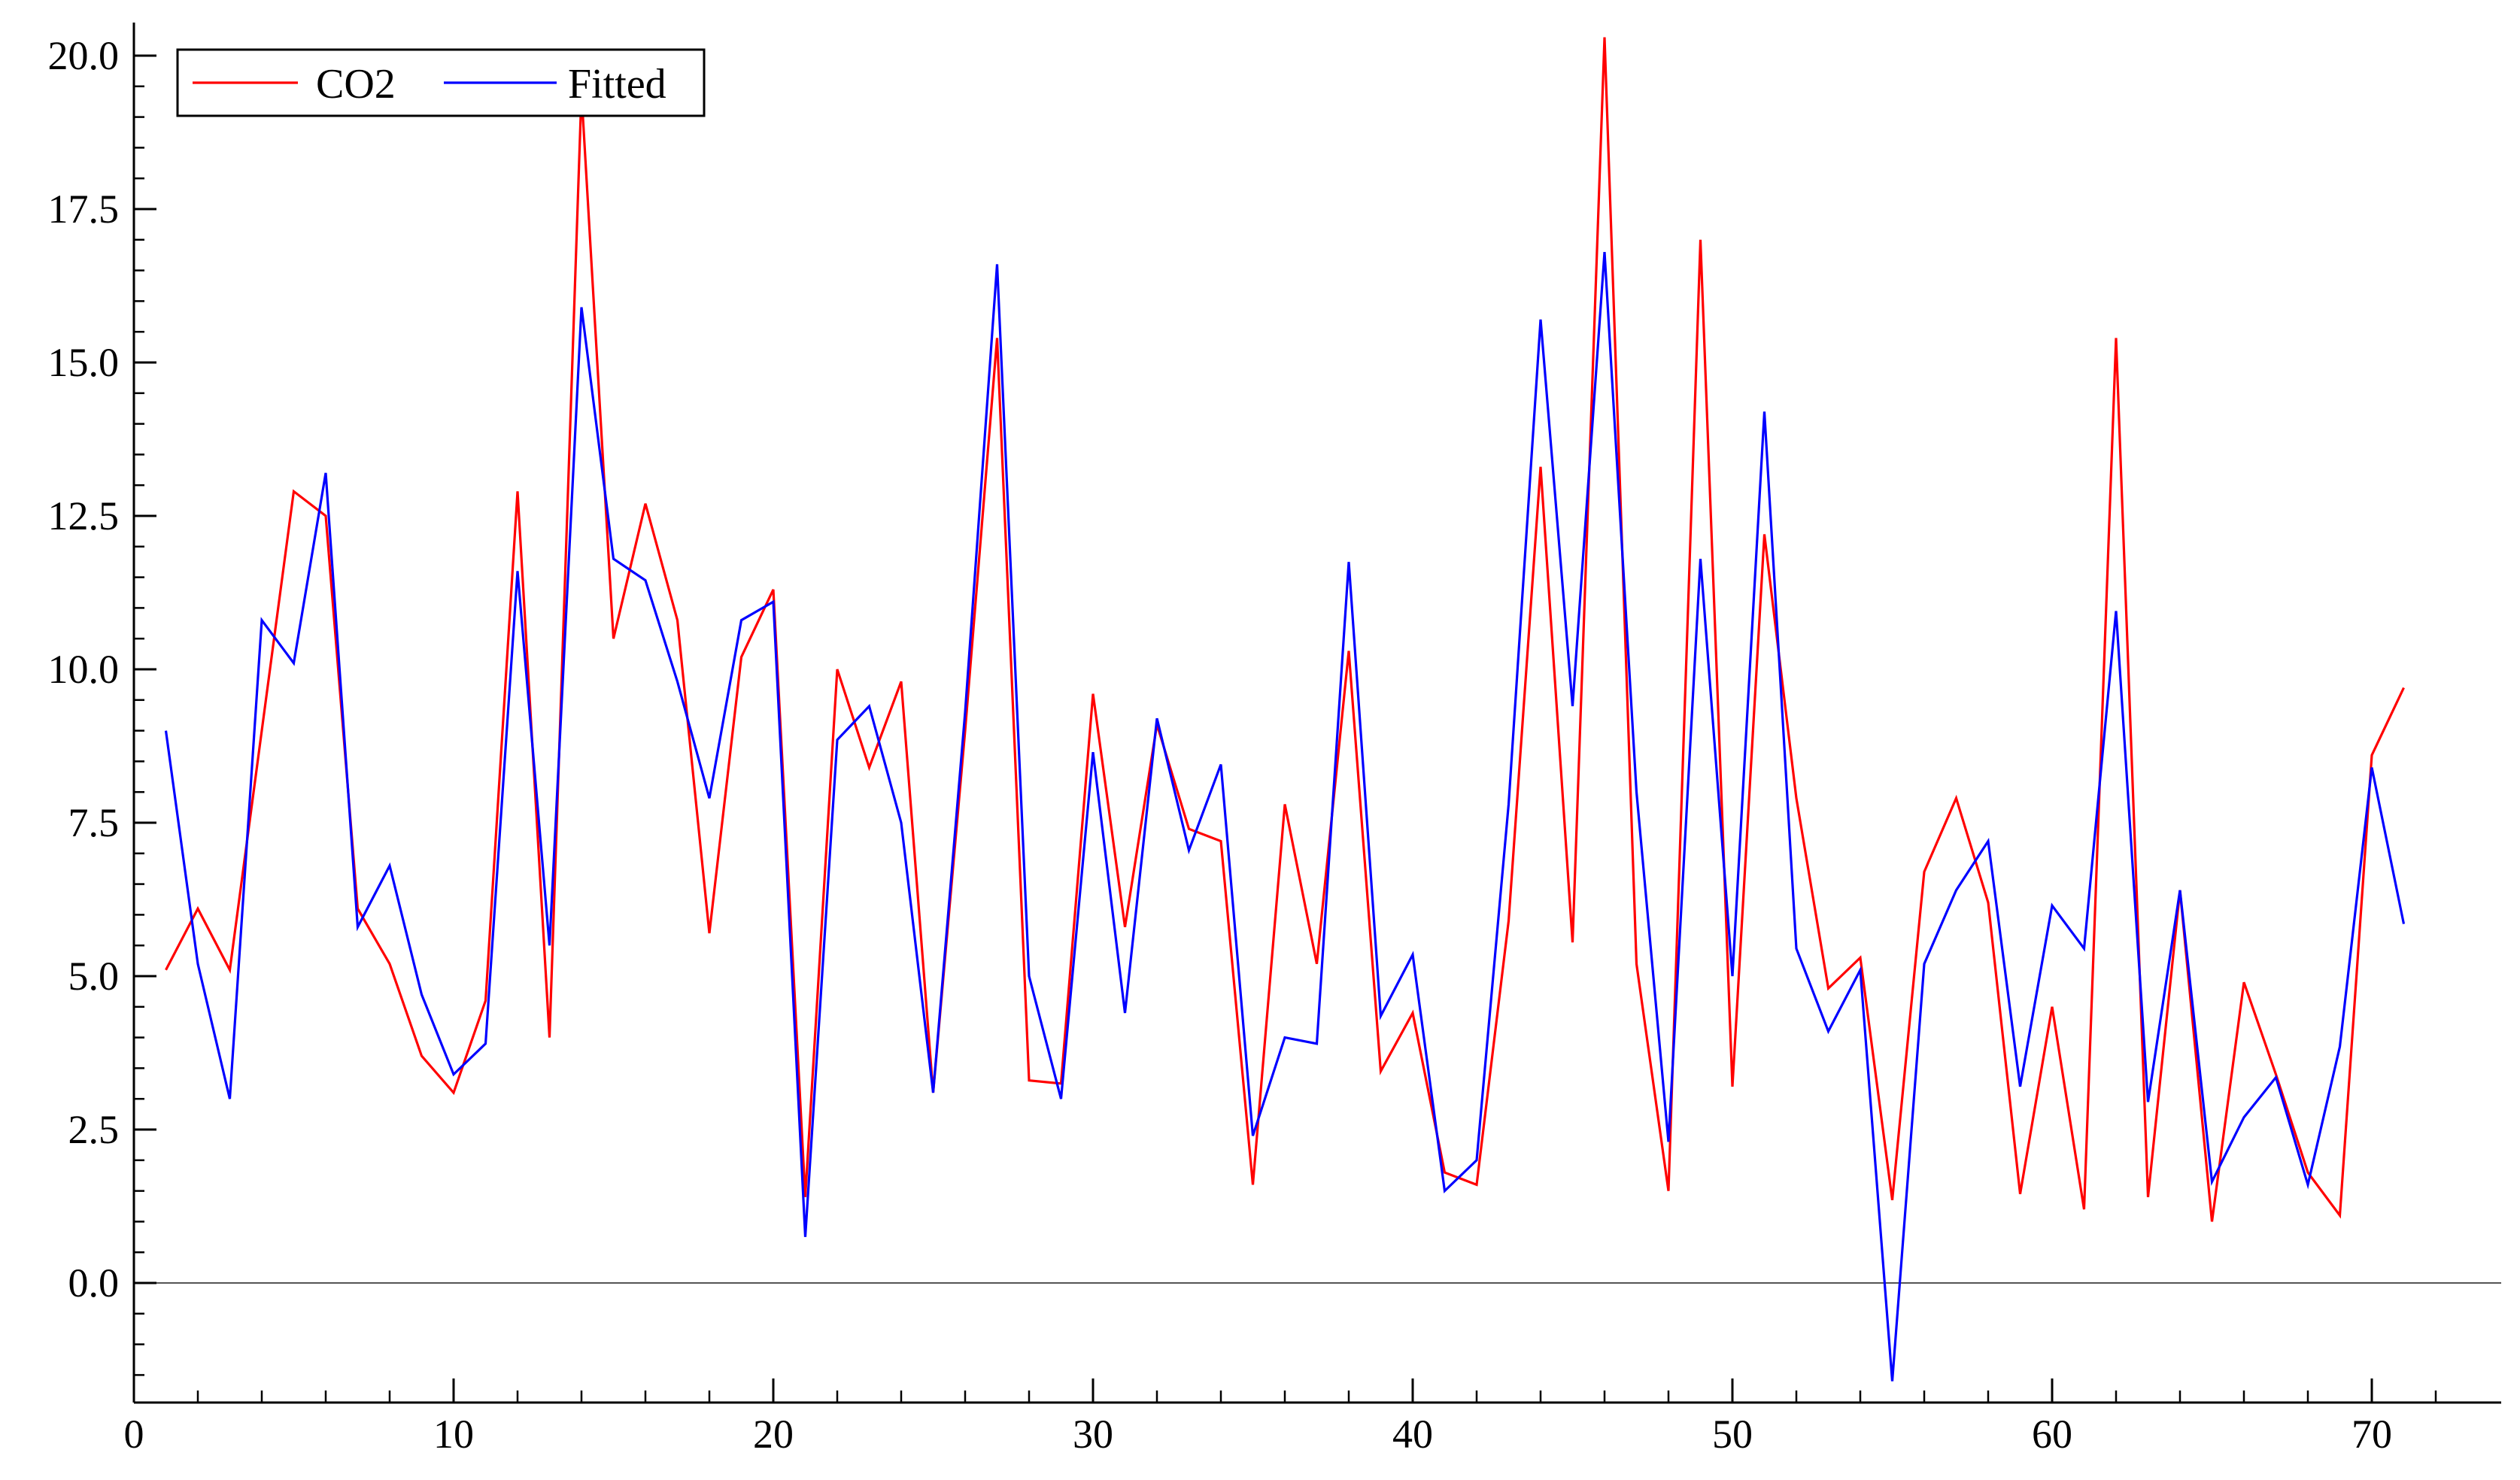  I want to click on y-tick-label: 10.0, so click(84, 669).